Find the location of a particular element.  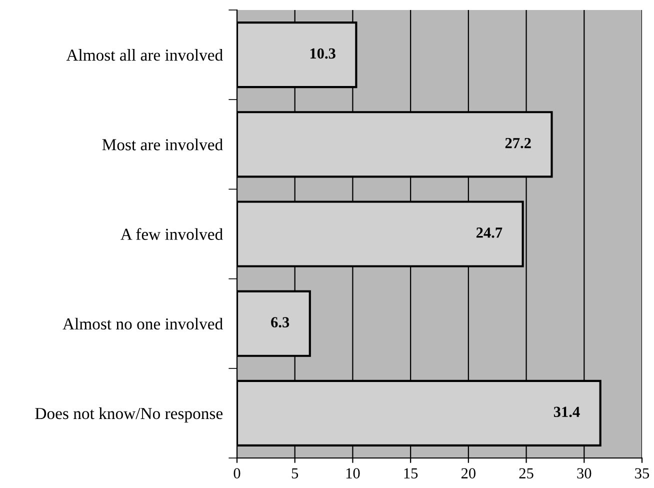

x-tick-label: 0 is located at coordinates (237, 473).